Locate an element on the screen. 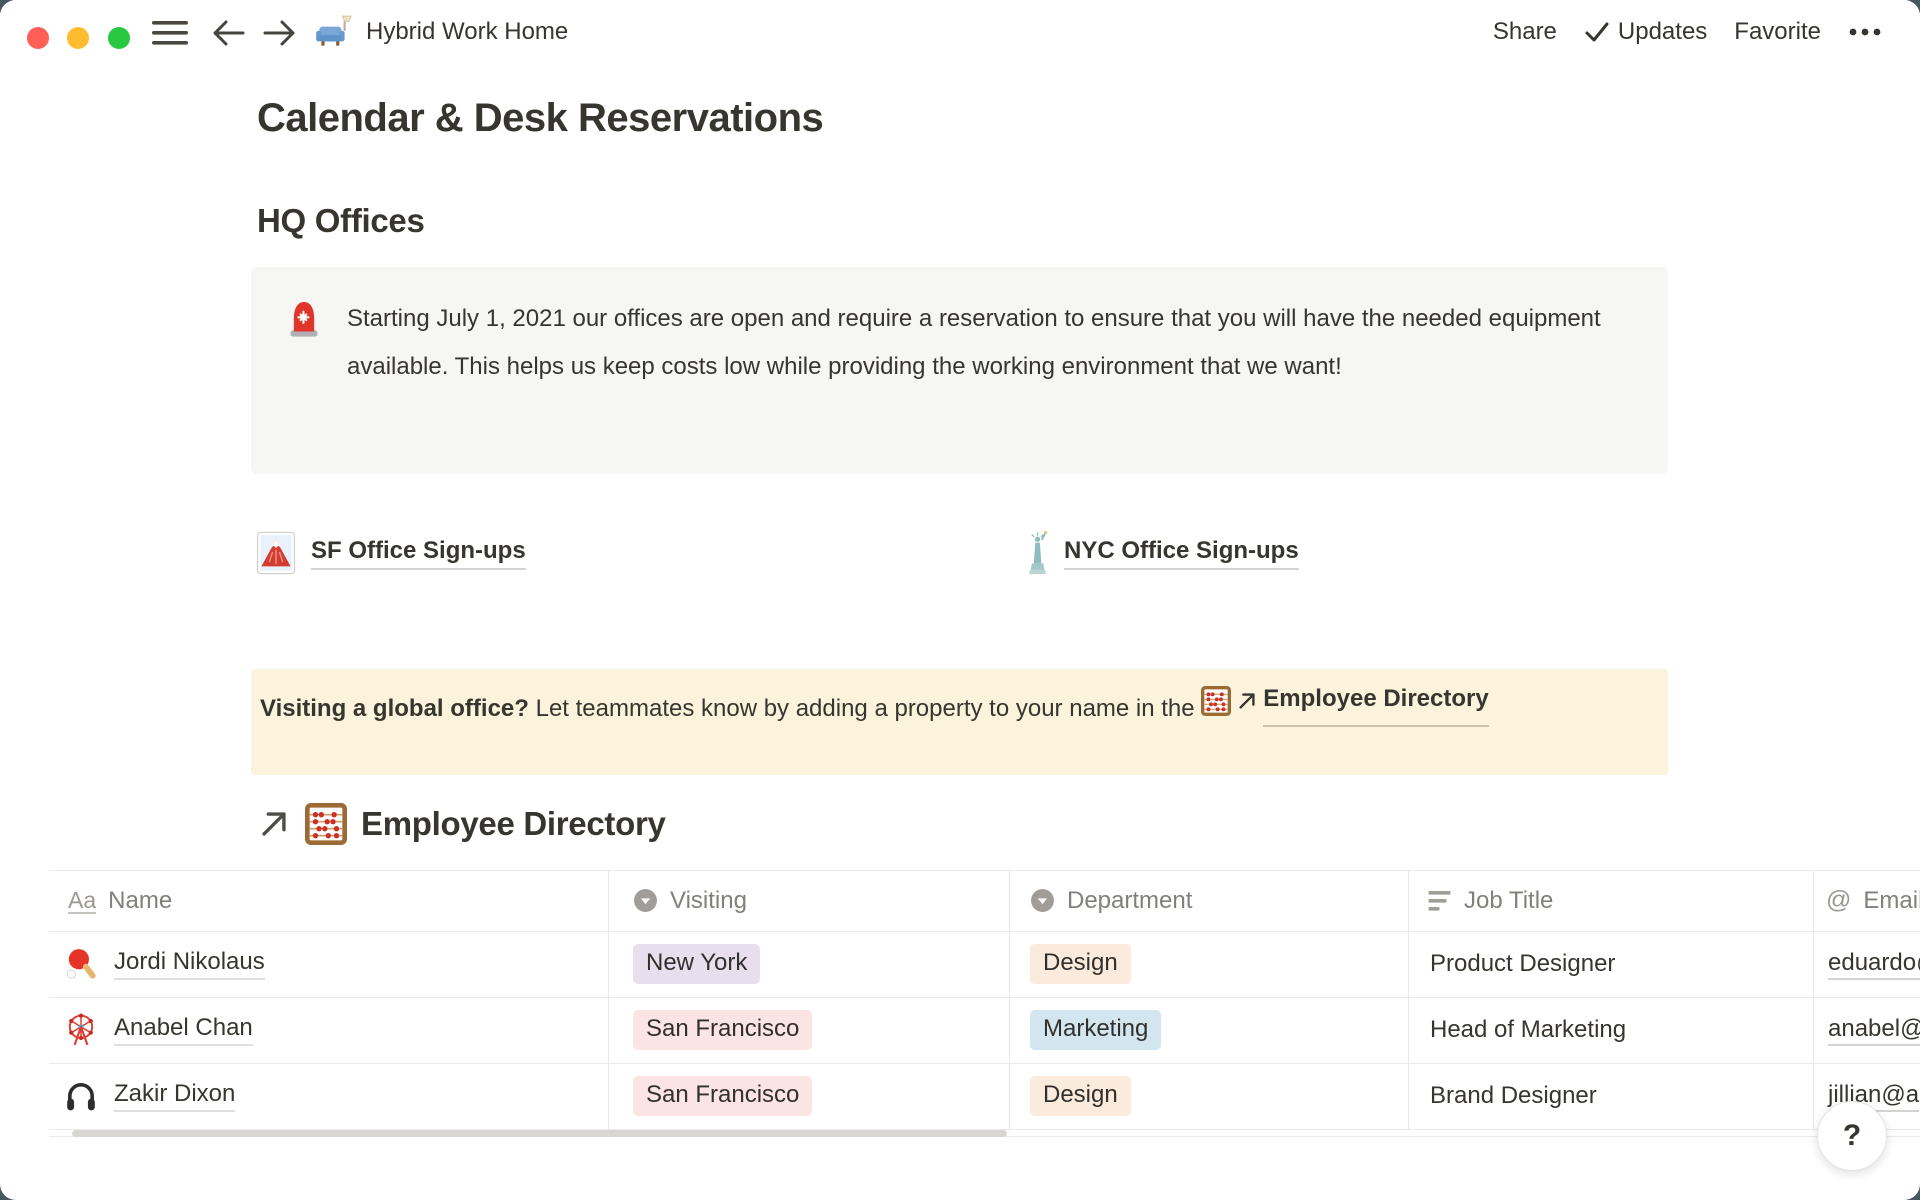 The width and height of the screenshot is (1920, 1200). checkmark-icon is located at coordinates (1597, 32).